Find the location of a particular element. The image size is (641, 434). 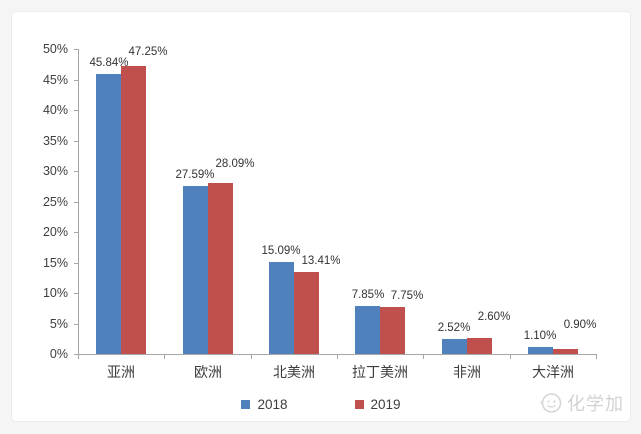

bar-value-label-2019: 0.90% is located at coordinates (580, 325).